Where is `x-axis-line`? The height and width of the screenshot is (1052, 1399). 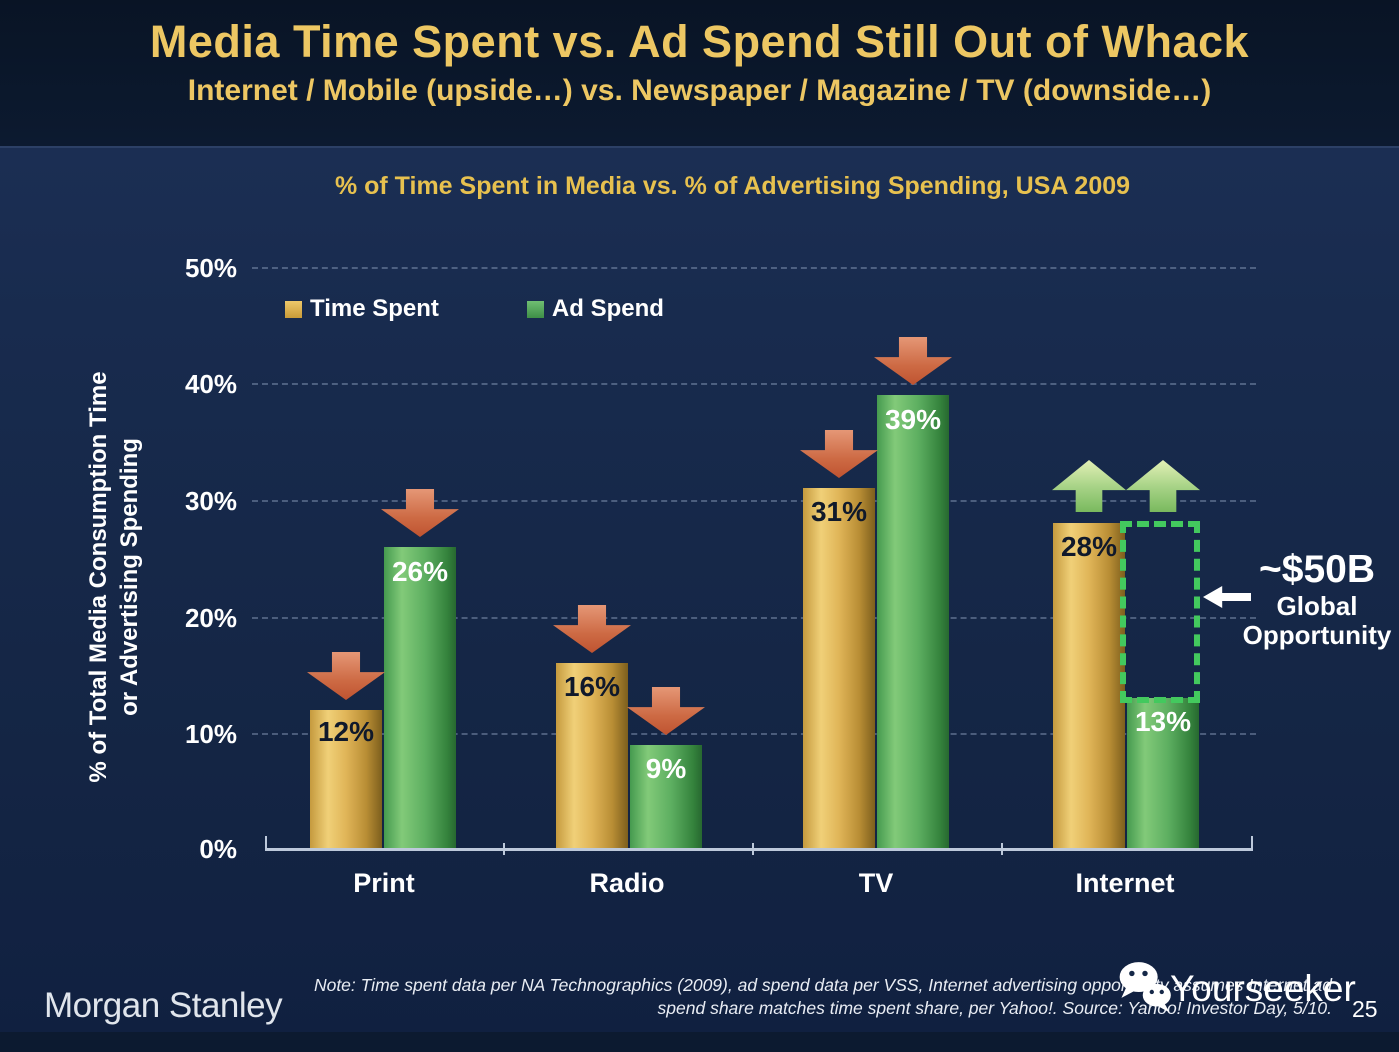 x-axis-line is located at coordinates (759, 849).